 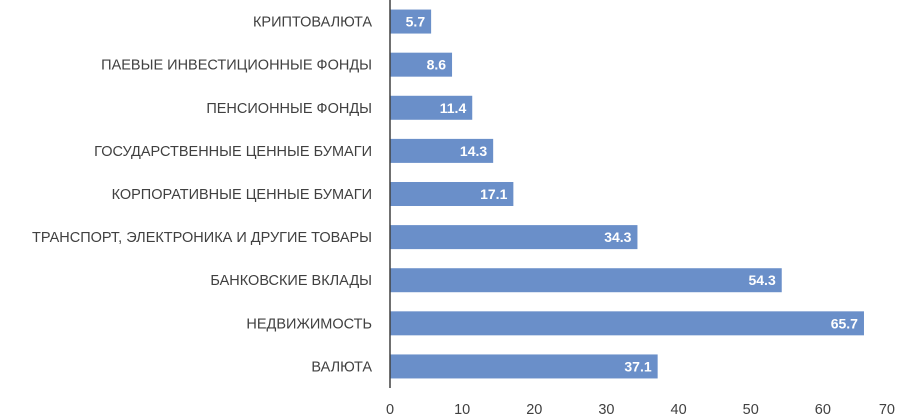 What do you see at coordinates (341, 367) in the screenshot?
I see `category-label: ВАЛЮТА` at bounding box center [341, 367].